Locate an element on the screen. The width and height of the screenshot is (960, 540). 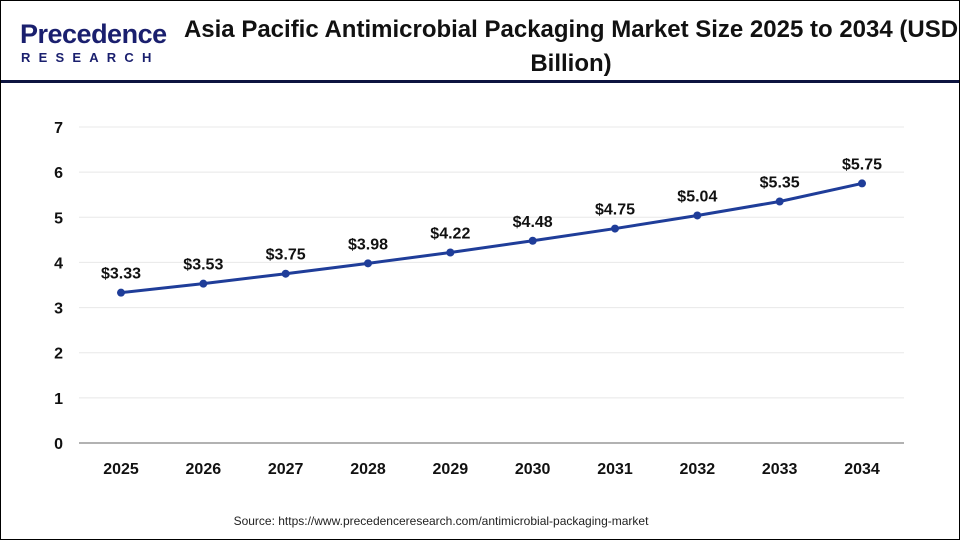
data-label: $3.53 is located at coordinates (203, 265).